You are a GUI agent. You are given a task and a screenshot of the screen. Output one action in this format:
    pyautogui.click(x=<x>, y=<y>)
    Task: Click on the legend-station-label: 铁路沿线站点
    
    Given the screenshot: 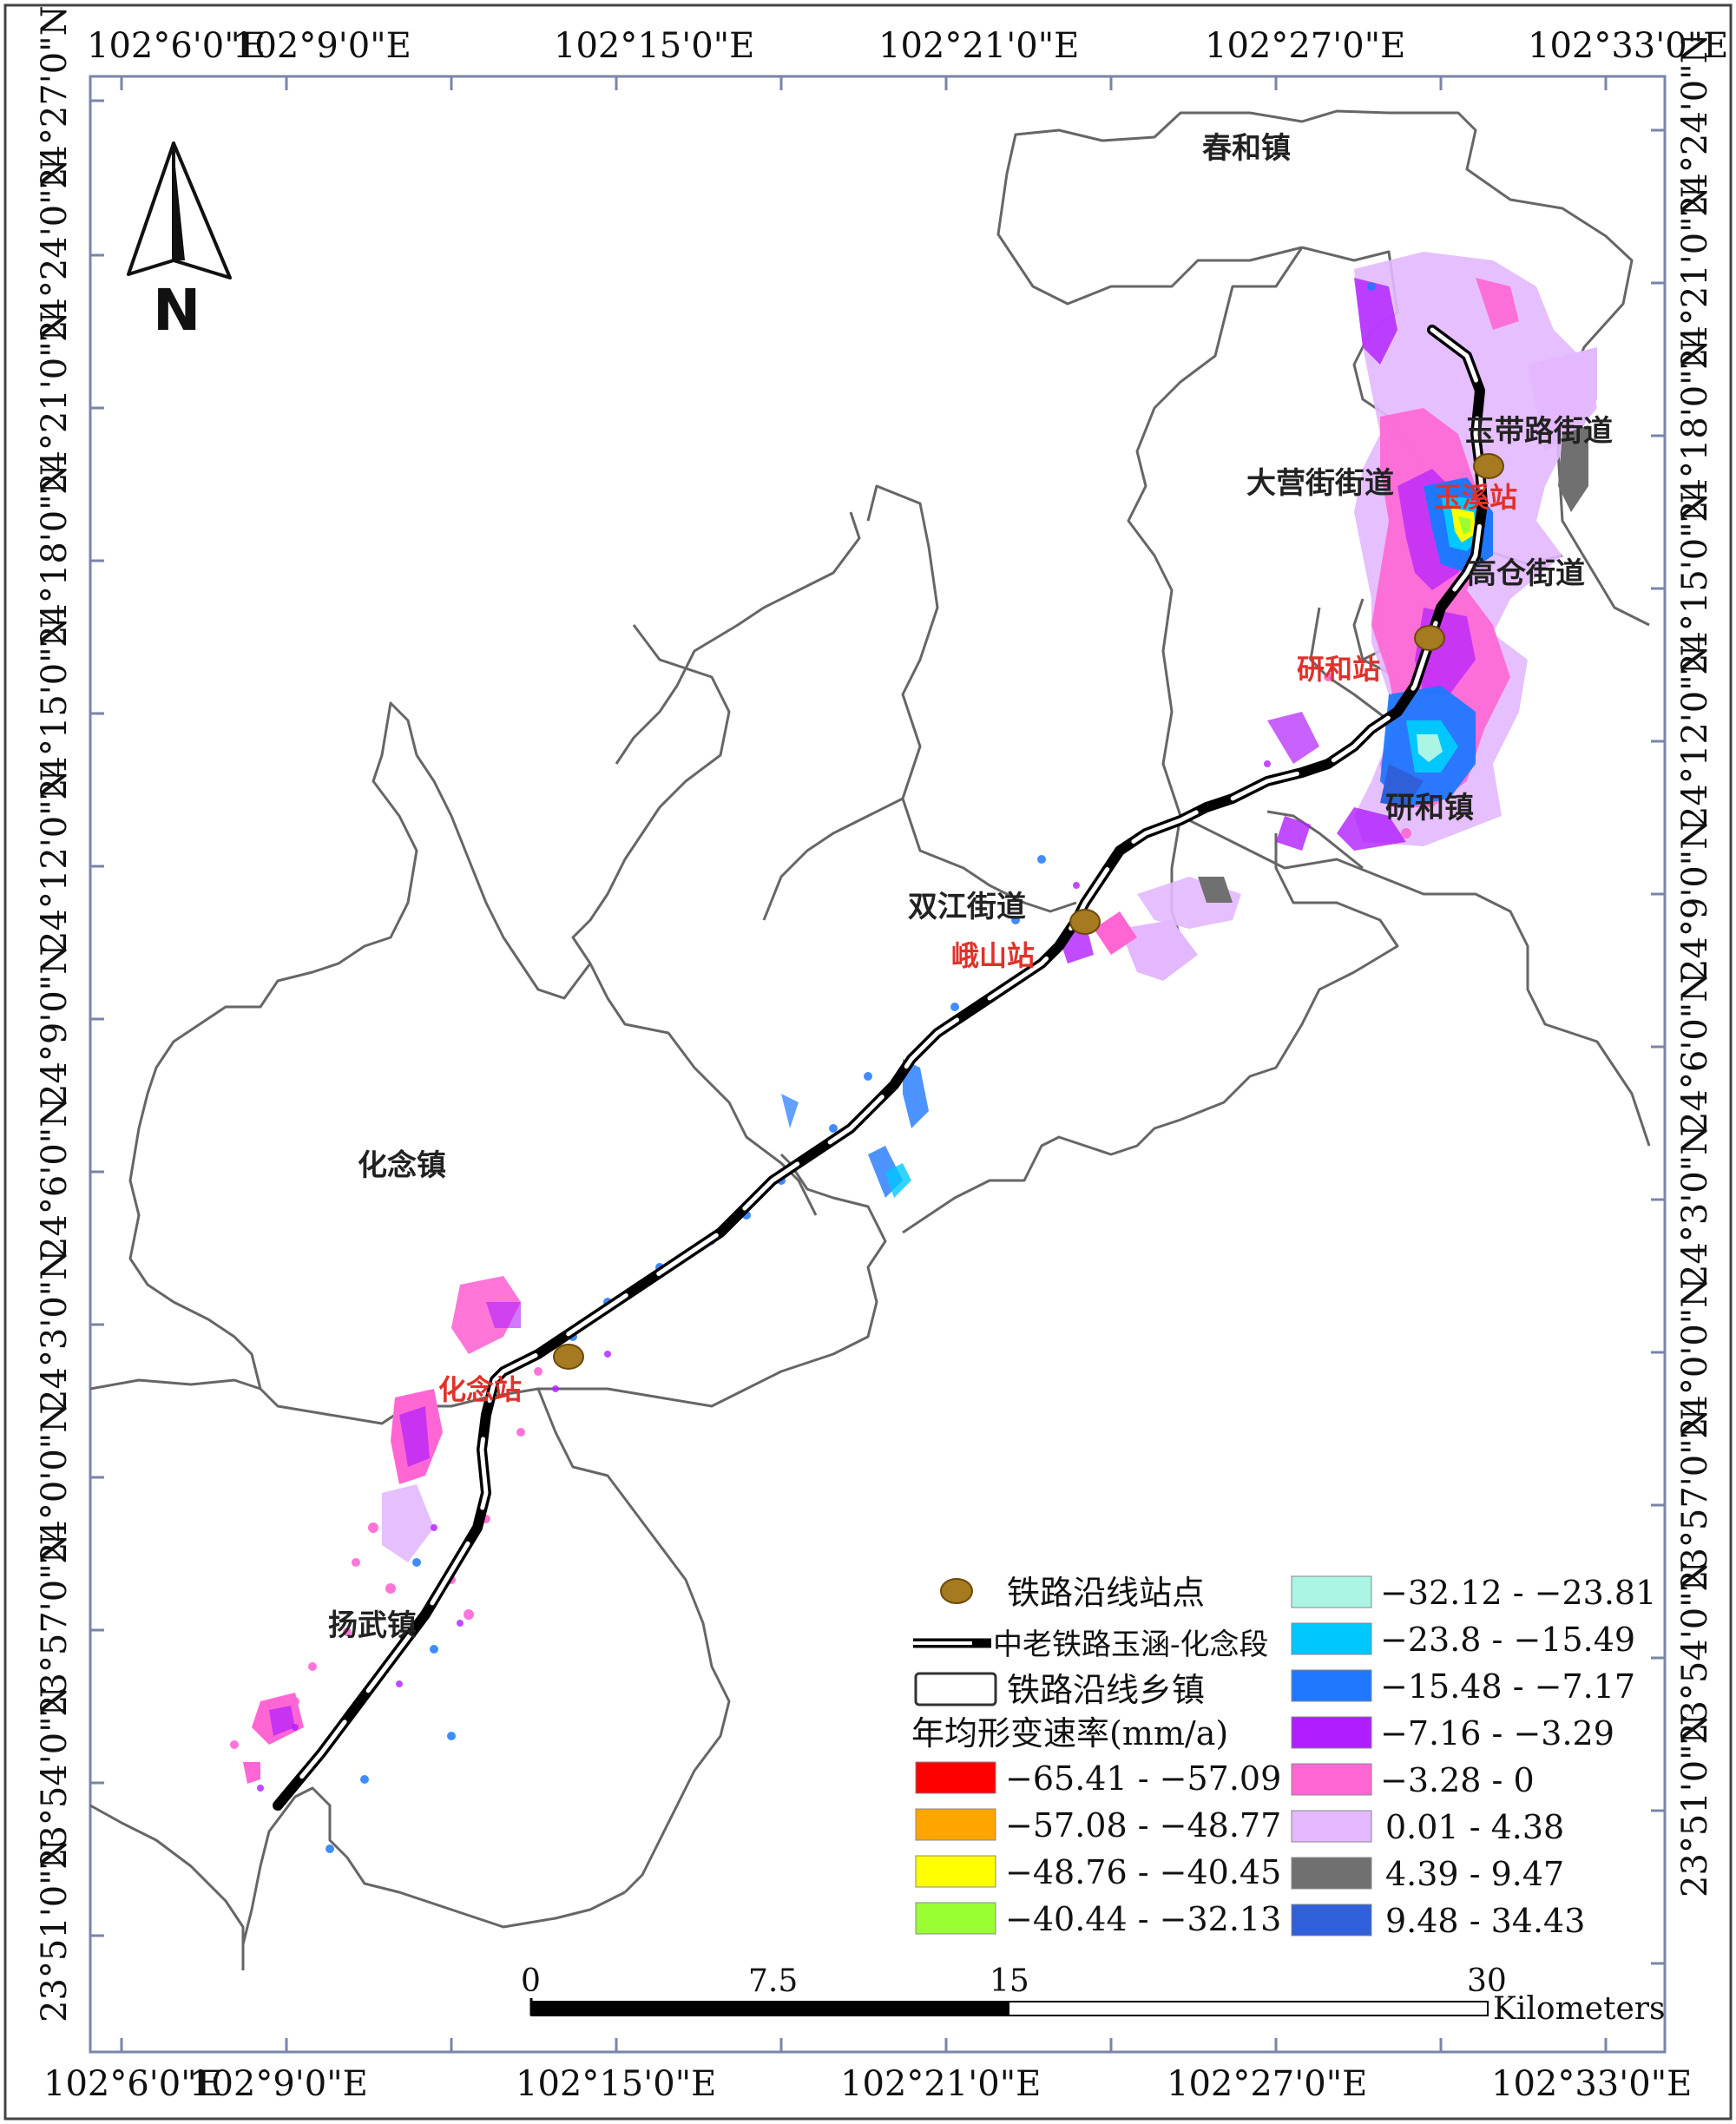 What is the action you would take?
    pyautogui.click(x=1106, y=1593)
    